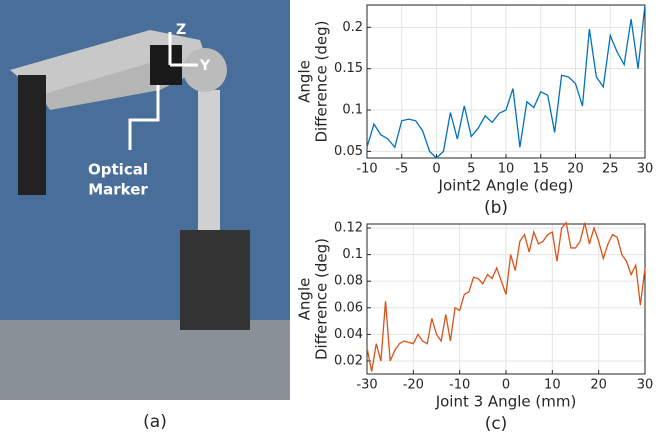 This screenshot has width=657, height=443. What do you see at coordinates (496, 424) in the screenshot?
I see `caption: (c)` at bounding box center [496, 424].